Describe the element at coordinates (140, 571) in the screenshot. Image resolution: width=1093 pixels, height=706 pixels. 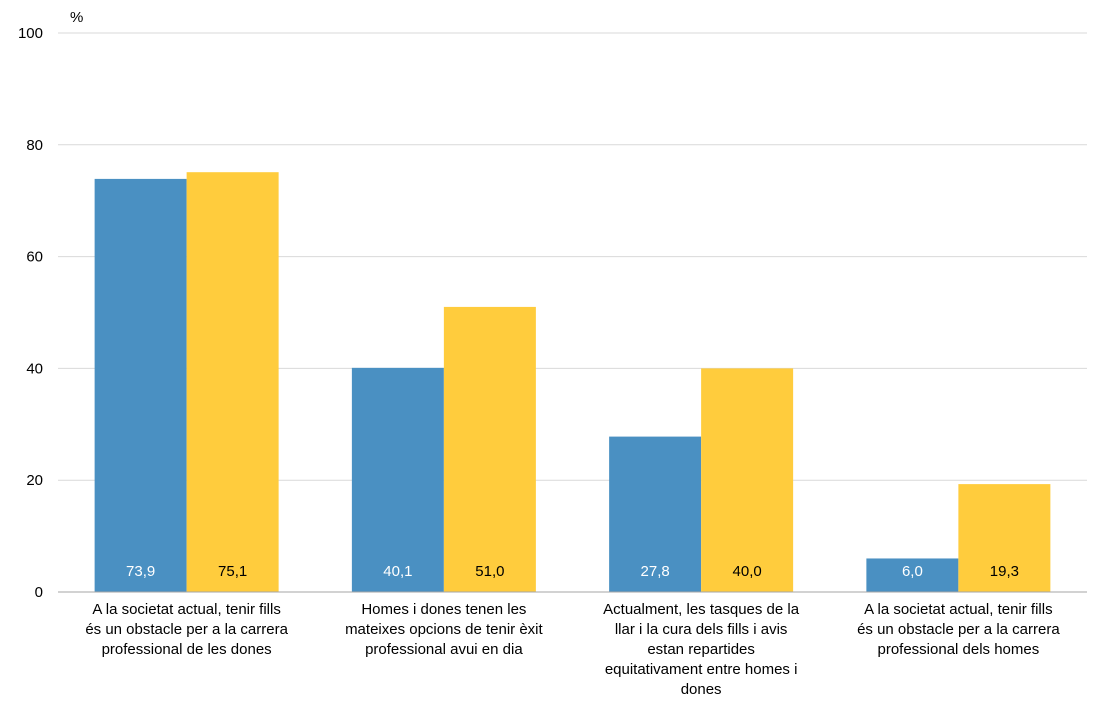
I see `data-label: 73,9` at that location.